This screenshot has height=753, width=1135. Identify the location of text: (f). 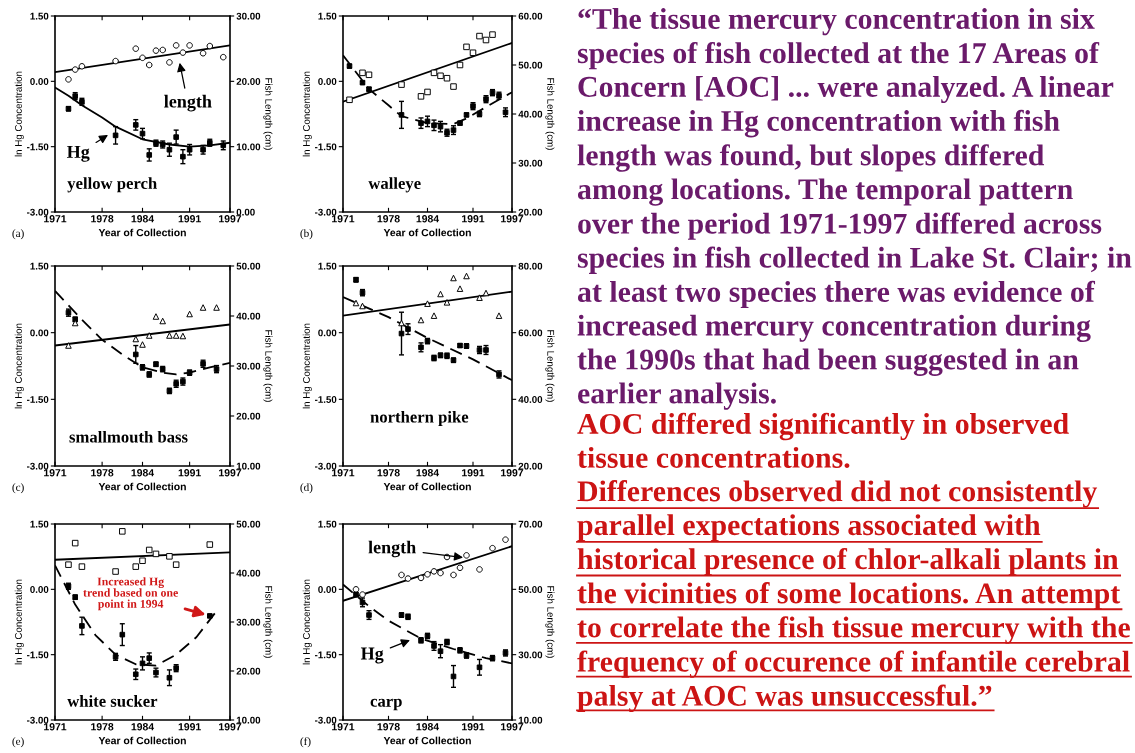
(305, 742).